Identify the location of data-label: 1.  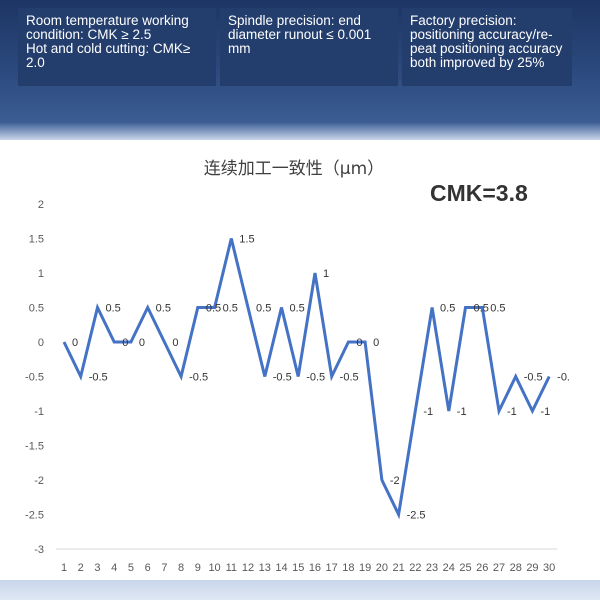
(326, 274).